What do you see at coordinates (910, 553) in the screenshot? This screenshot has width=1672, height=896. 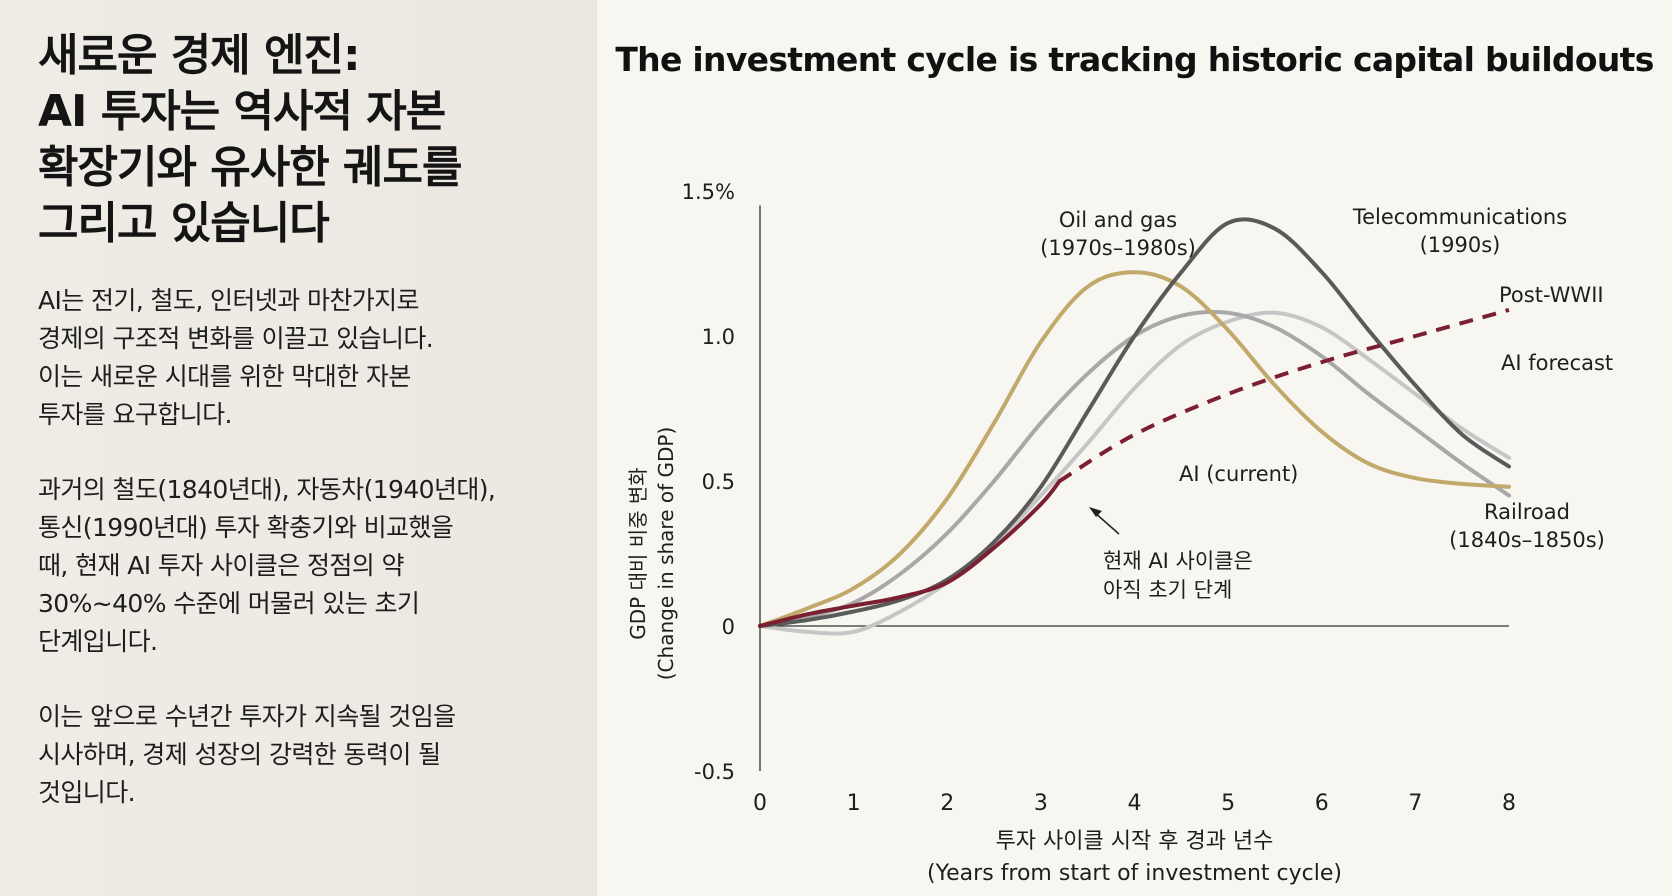 I see `series-line-ai-current` at bounding box center [910, 553].